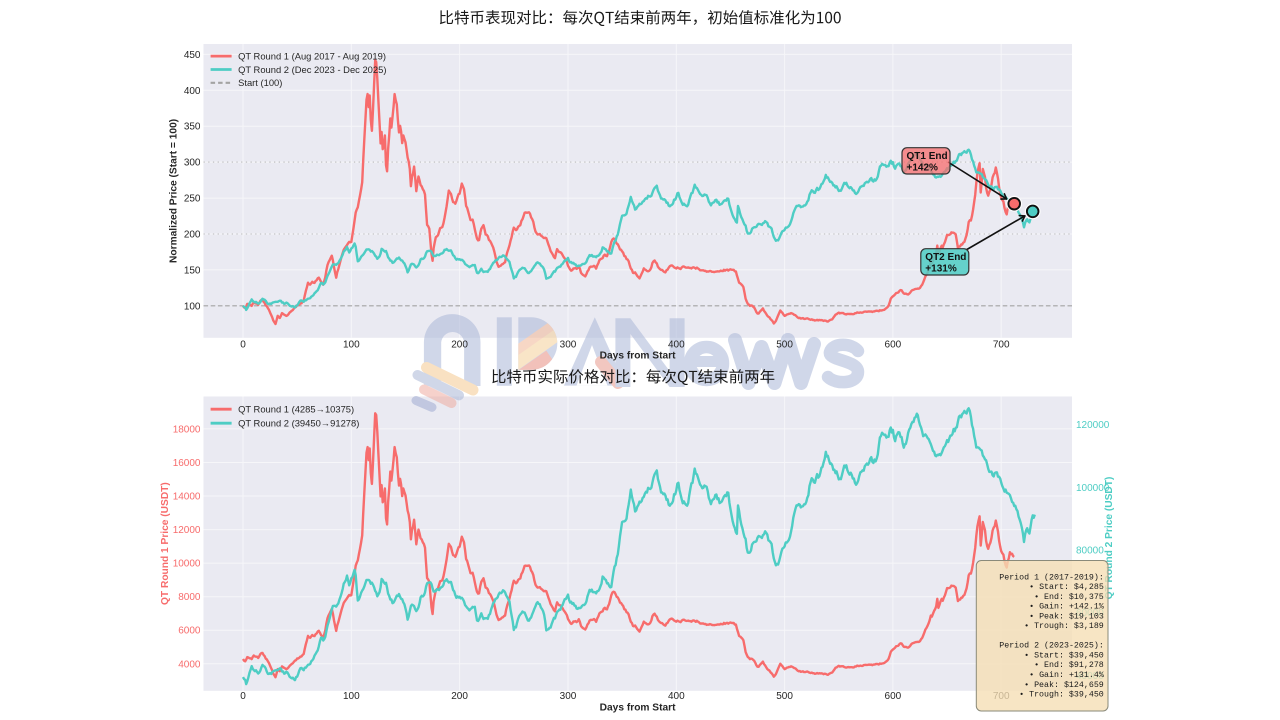 This screenshot has height=720, width=1280. What do you see at coordinates (1069, 597) in the screenshot?
I see `svg-text: • End: $10,375` at bounding box center [1069, 597].